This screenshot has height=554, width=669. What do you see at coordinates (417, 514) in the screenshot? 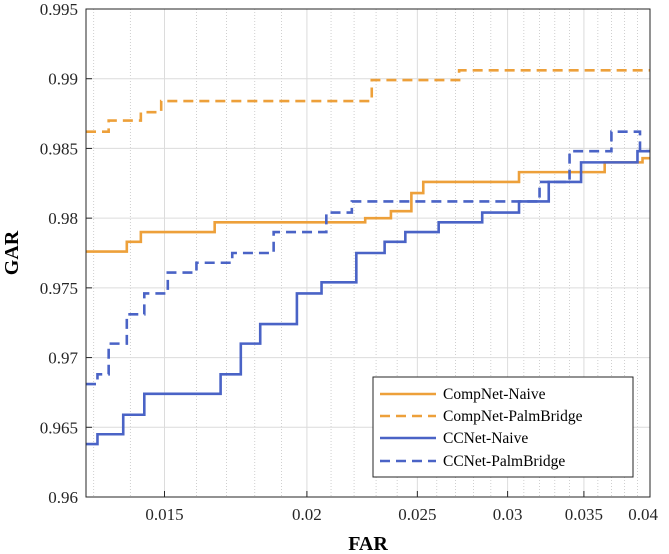
I see `x-tick-label: 0.025` at bounding box center [417, 514].